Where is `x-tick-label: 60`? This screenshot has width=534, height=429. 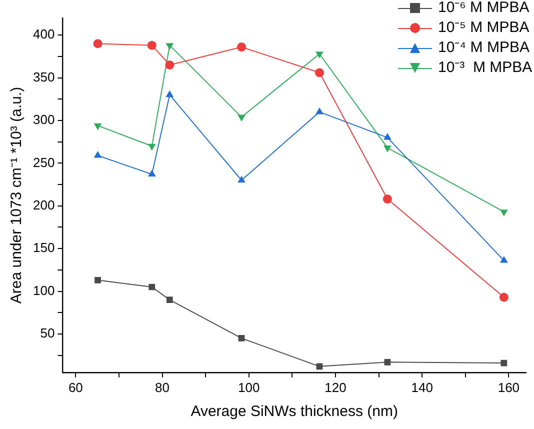 x-tick-label: 60 is located at coordinates (75, 387).